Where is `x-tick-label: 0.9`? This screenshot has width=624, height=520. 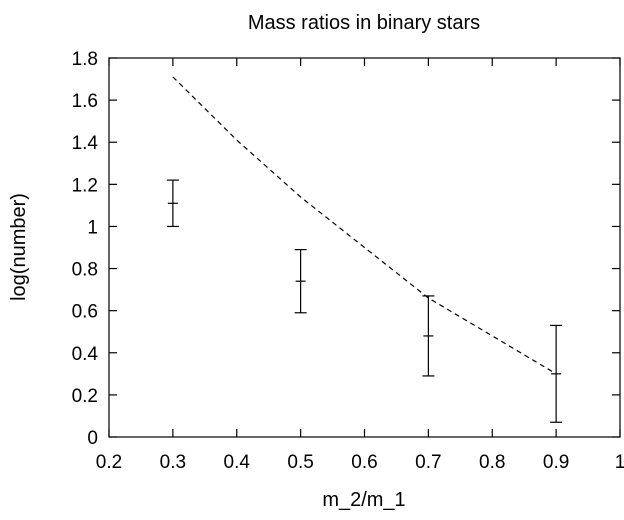 x-tick-label: 0.9 is located at coordinates (556, 462).